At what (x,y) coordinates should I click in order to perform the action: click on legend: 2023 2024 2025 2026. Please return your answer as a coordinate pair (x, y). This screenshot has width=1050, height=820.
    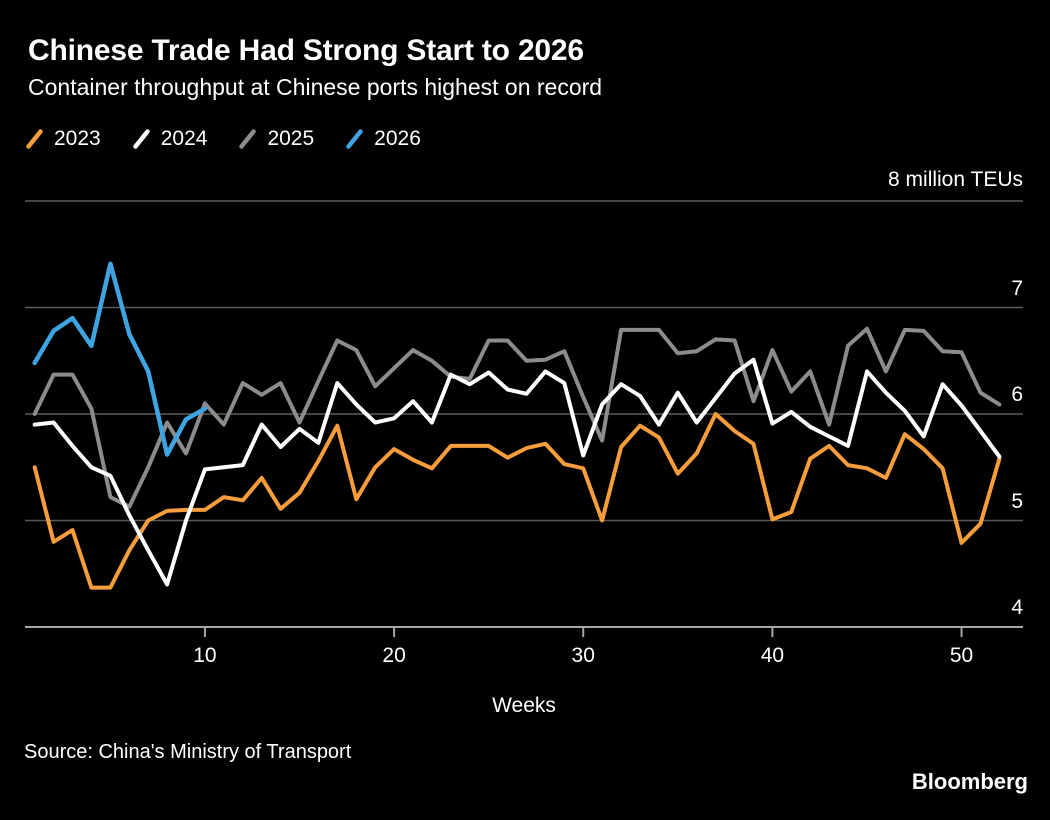
    Looking at the image, I should click on (238, 139).